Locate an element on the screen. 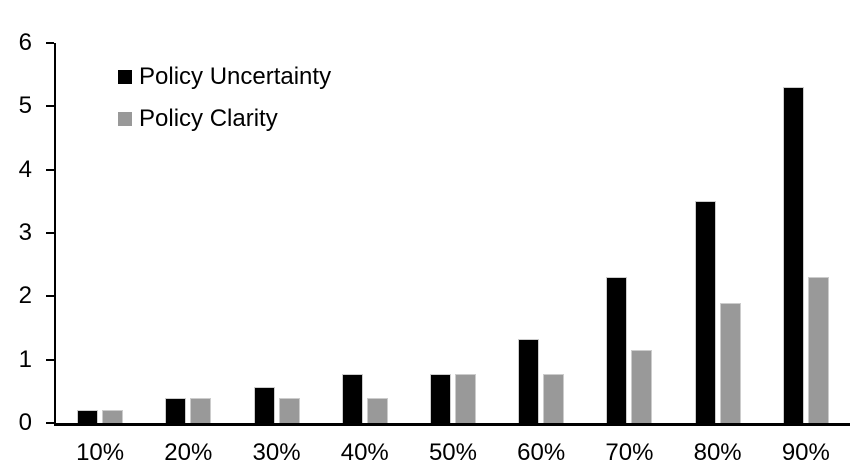 This screenshot has height=475, width=852. bar-policy-uncertainty-70pct is located at coordinates (617, 350).